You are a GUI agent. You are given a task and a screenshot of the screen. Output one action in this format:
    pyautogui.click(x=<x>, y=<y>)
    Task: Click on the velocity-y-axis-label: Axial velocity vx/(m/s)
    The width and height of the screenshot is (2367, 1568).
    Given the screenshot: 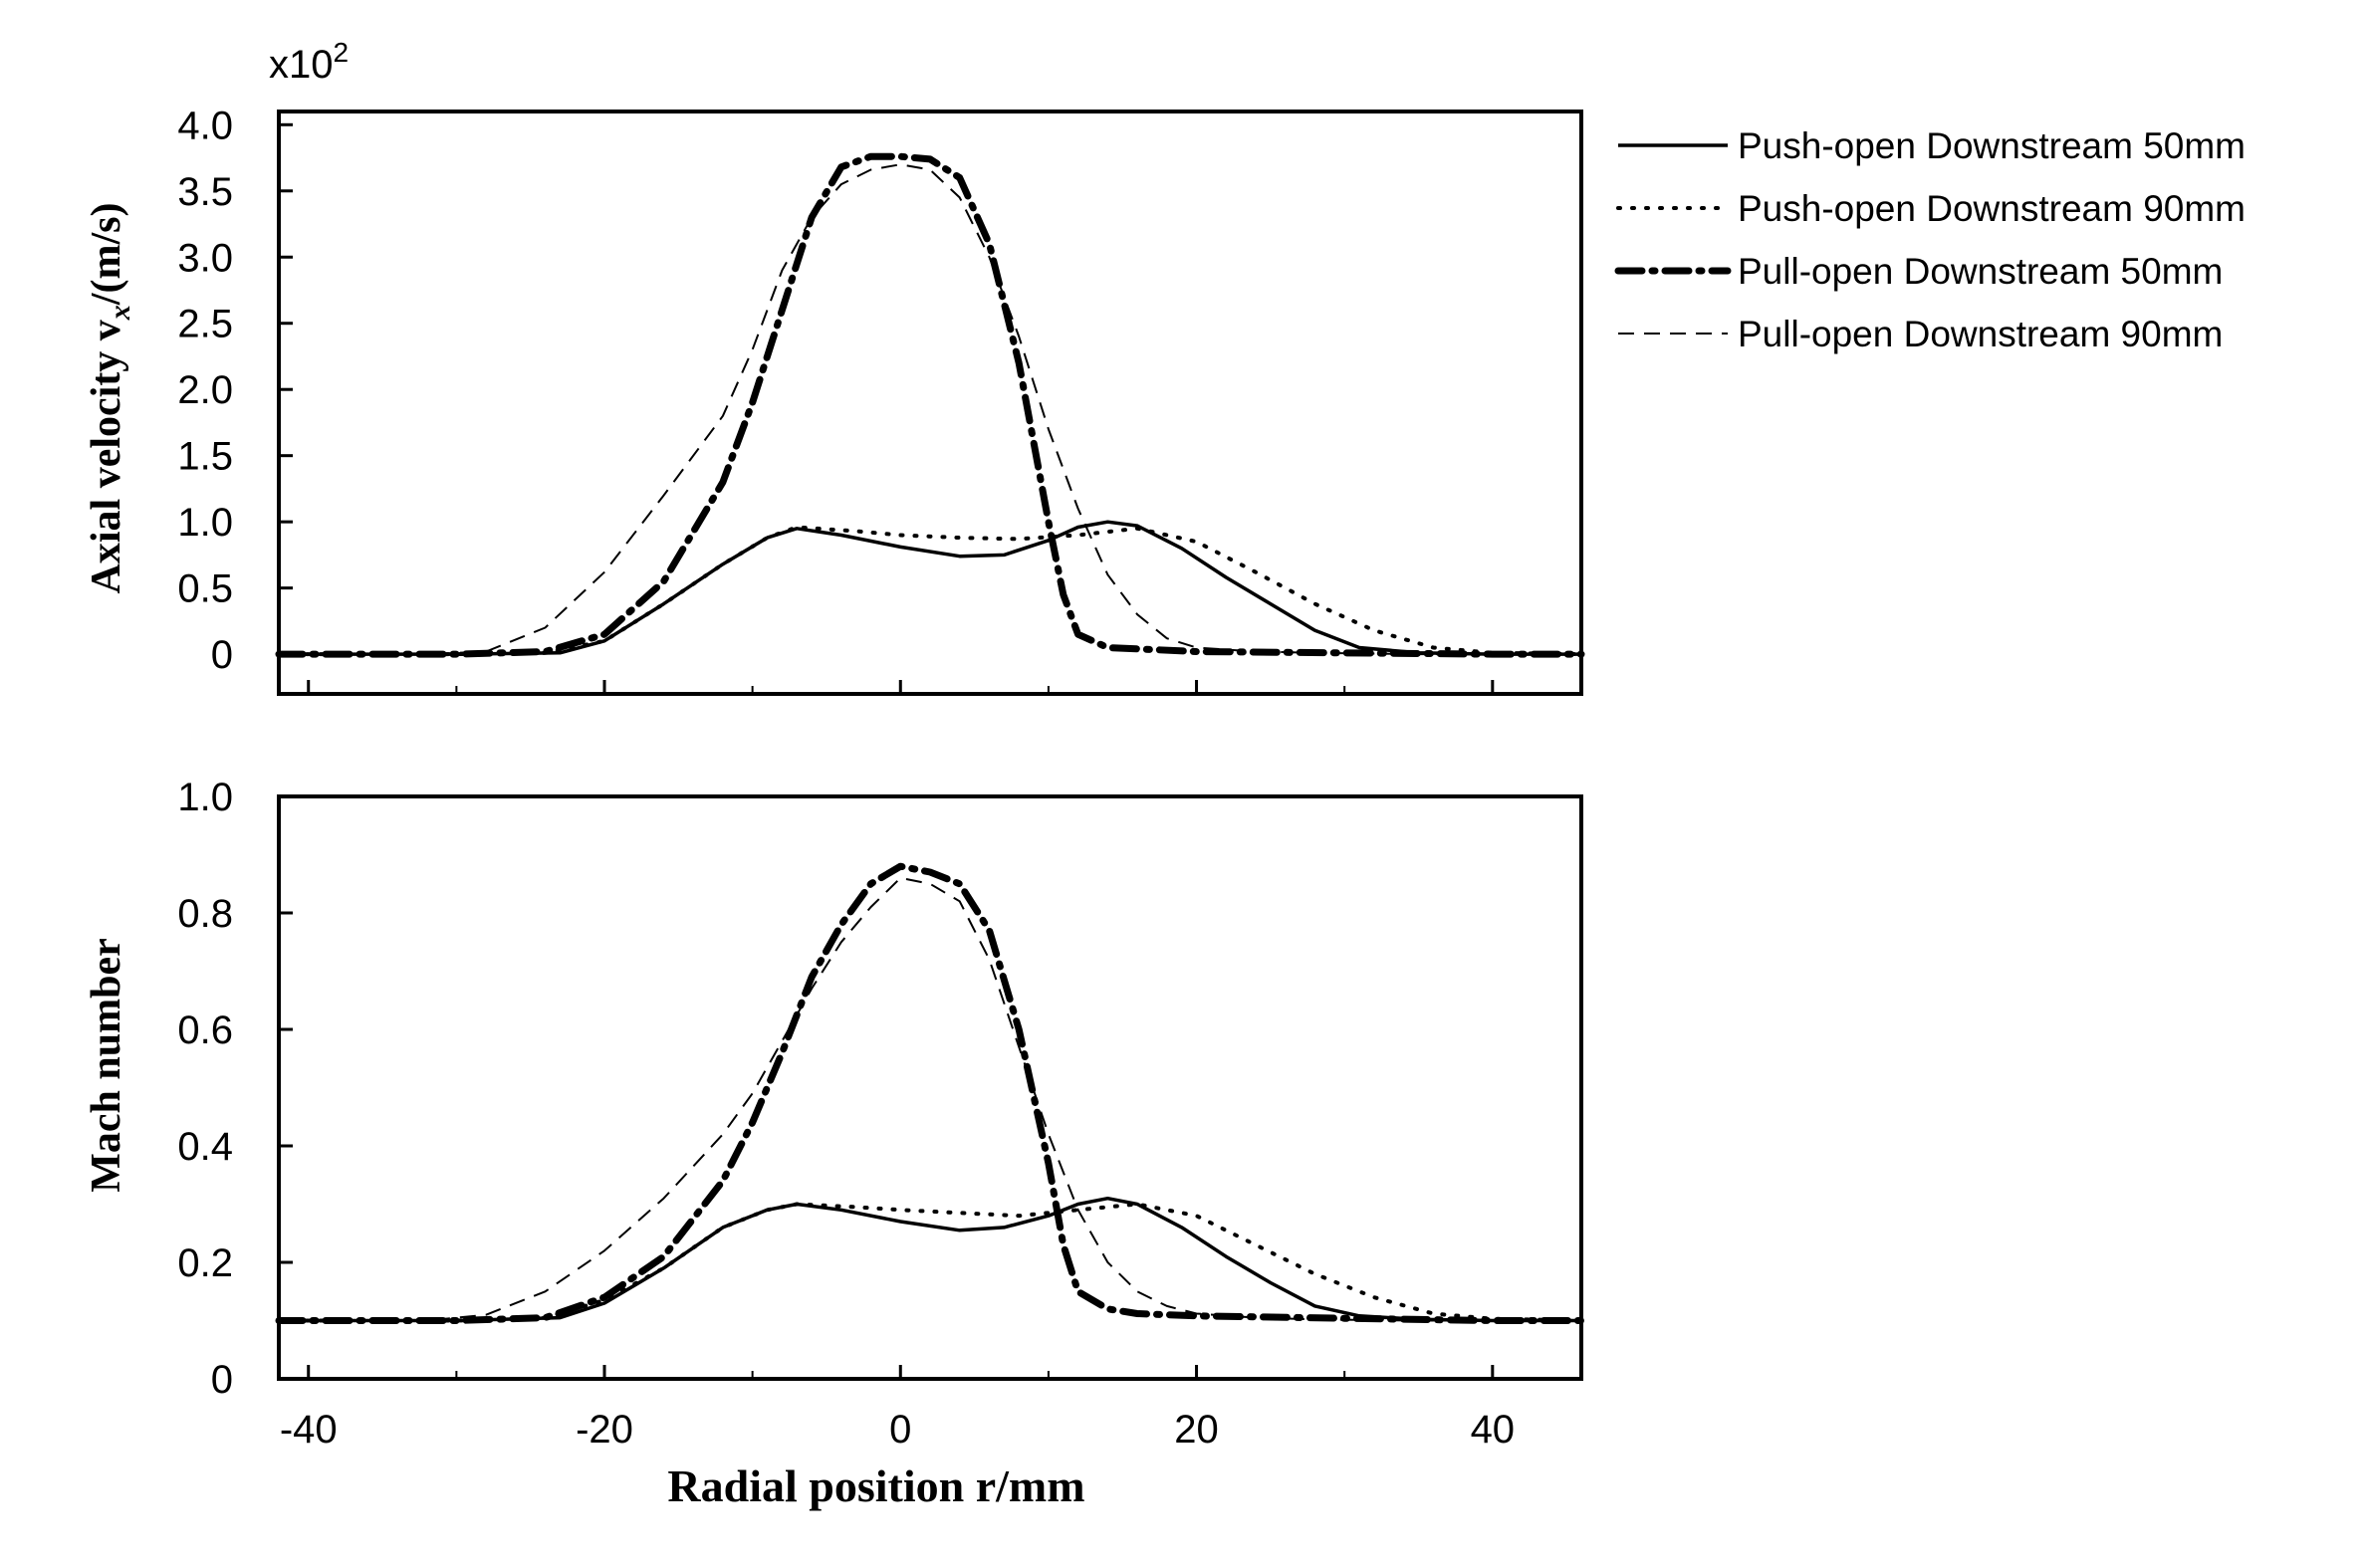 What is the action you would take?
    pyautogui.click(x=110, y=398)
    